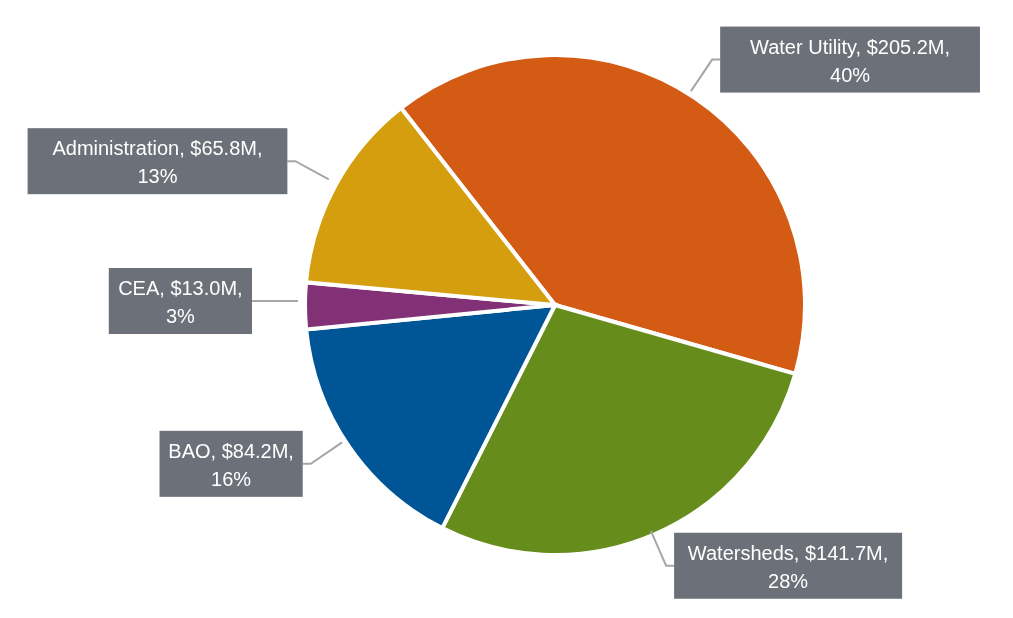 This screenshot has height=618, width=1013. What do you see at coordinates (788, 566) in the screenshot?
I see `slice-label: Watersheds, $141.7M, 28%` at bounding box center [788, 566].